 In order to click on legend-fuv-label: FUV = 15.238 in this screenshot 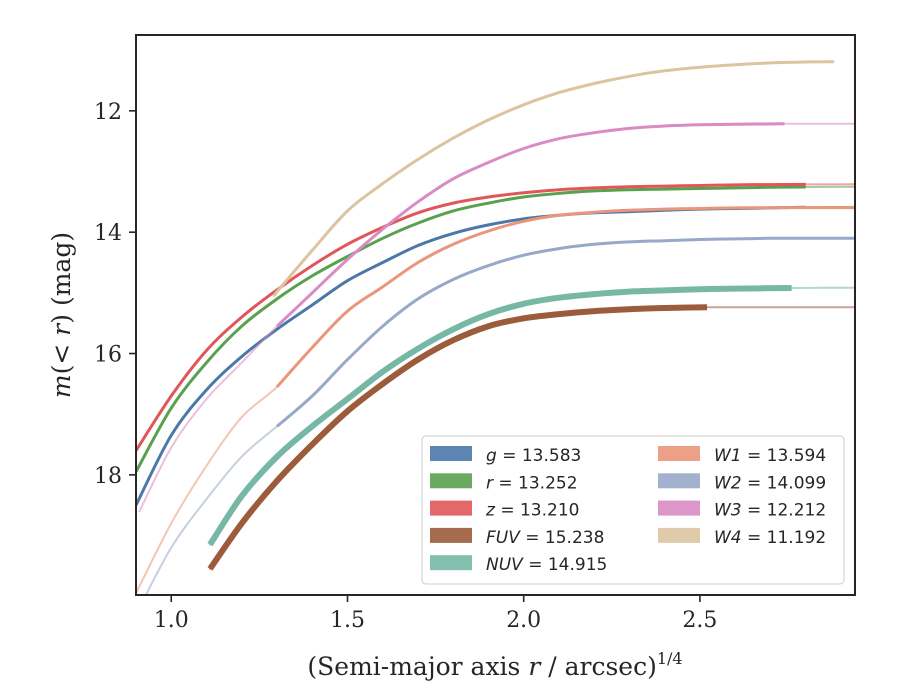, I will do `click(545, 538)`.